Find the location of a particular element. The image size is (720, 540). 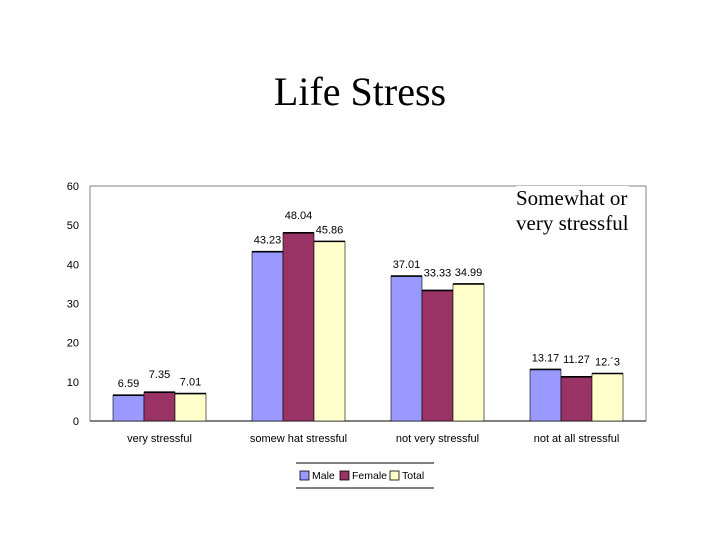

y-tick-label: 10 is located at coordinates (73, 383).